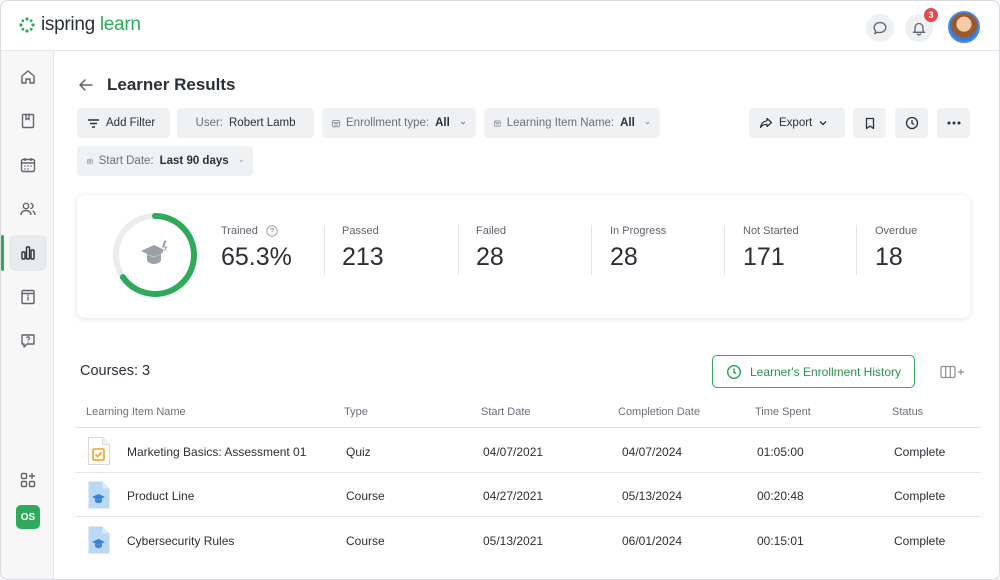 The width and height of the screenshot is (1000, 580). I want to click on stat-passed: Passed 213, so click(363, 248).